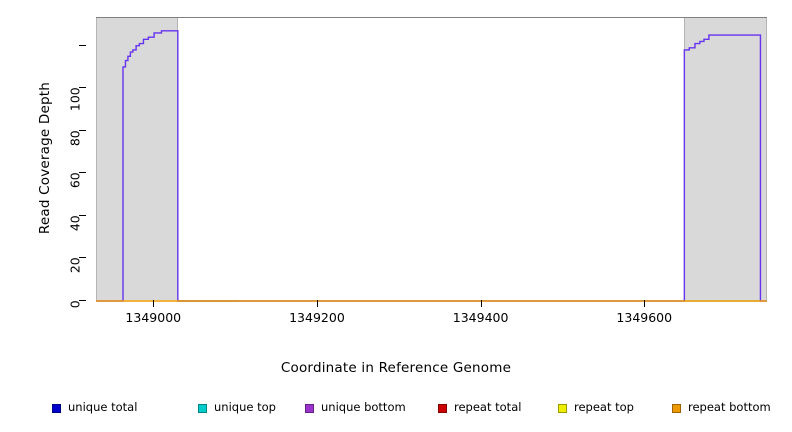 This screenshot has height=432, width=792. Describe the element at coordinates (721, 408) in the screenshot. I see `legend-item-repeat-bottom: repeat bottom` at that location.